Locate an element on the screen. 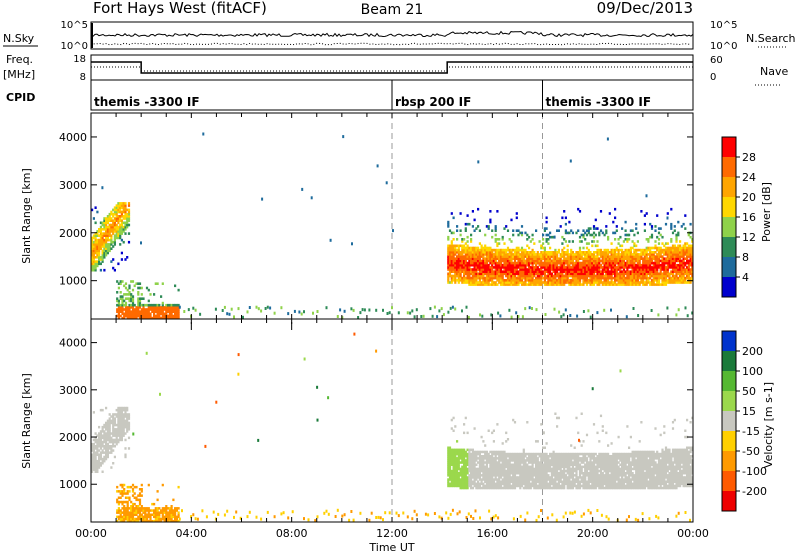  power-colorbar-label: Power [dB] is located at coordinates (766, 212).